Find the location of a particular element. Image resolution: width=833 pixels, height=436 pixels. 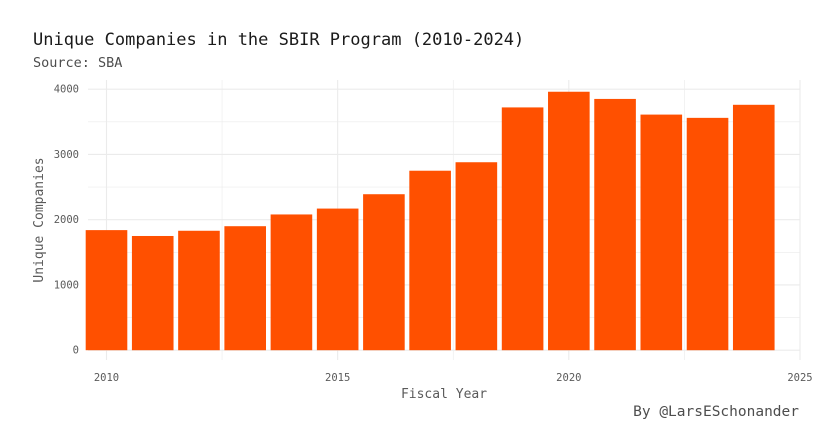

bar-2010 is located at coordinates (106, 290).